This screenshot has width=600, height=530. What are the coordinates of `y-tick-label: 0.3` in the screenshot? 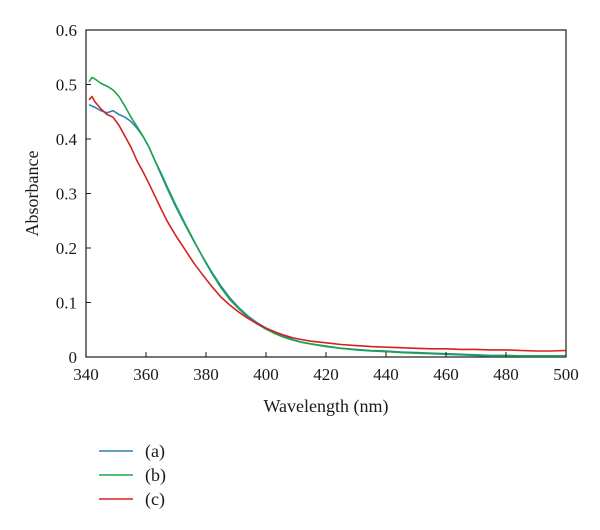 It's located at (66, 194).